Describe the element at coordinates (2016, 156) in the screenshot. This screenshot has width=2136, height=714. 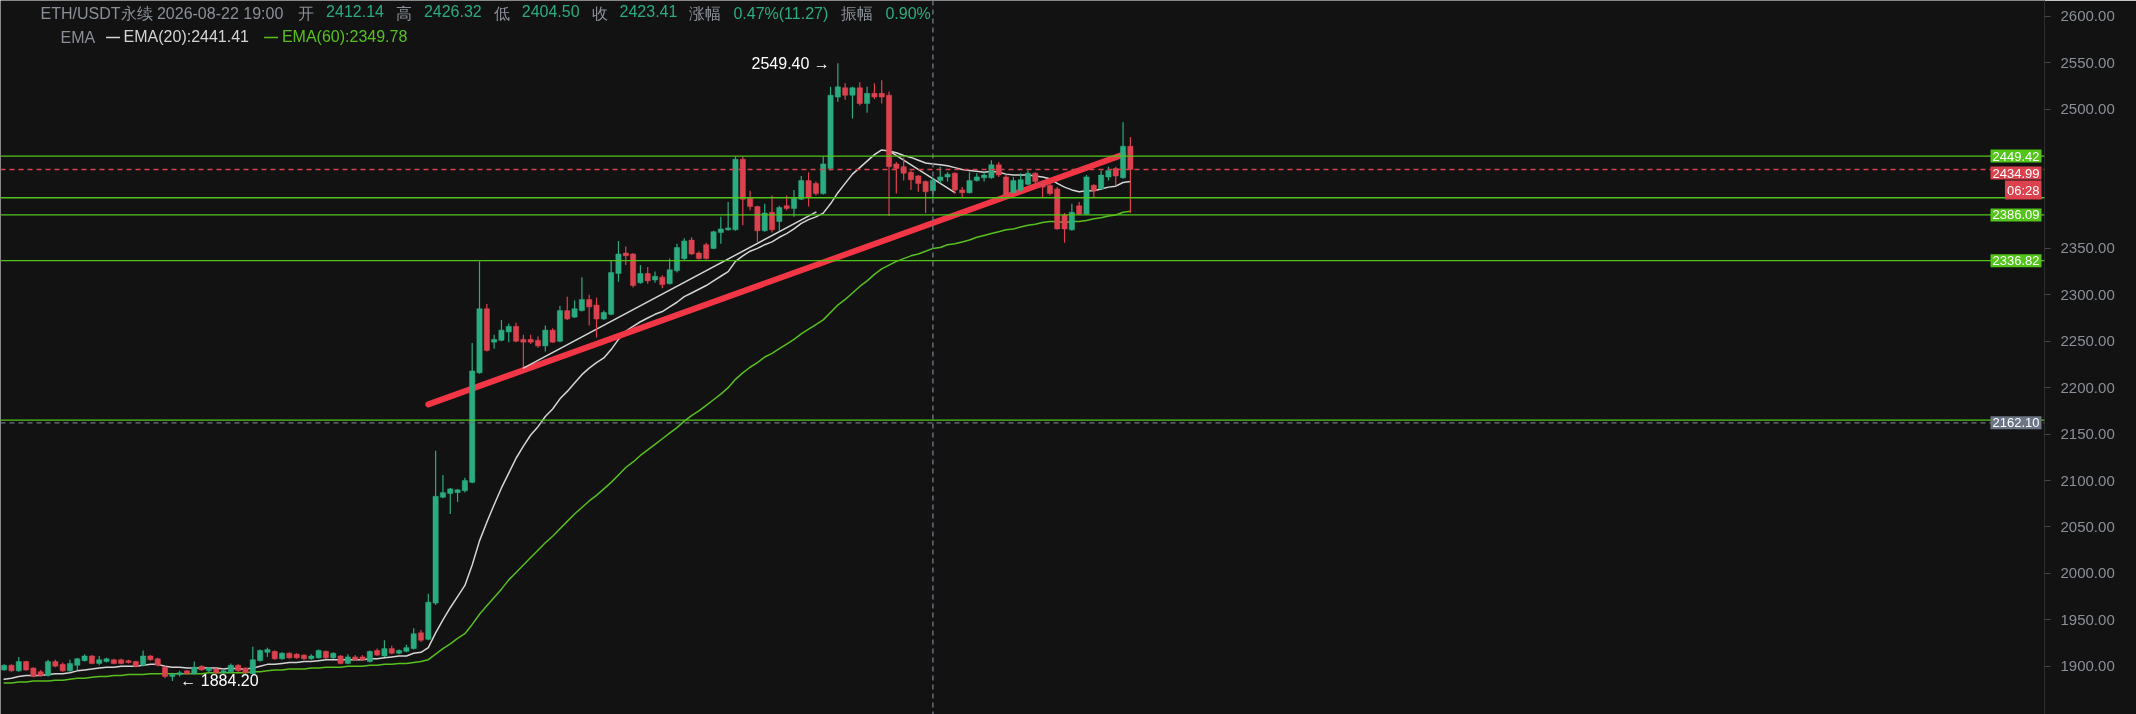
I see `ref-line-label: 2449.42` at that location.